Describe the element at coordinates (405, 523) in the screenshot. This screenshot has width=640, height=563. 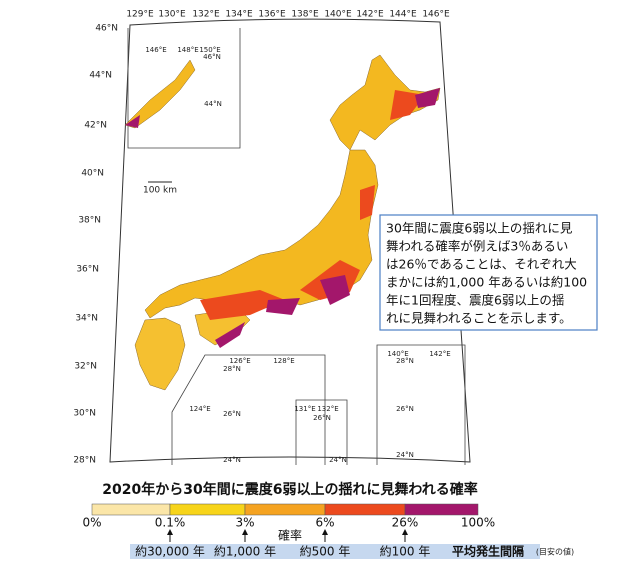
I see `legend-tick-label: 26%` at that location.